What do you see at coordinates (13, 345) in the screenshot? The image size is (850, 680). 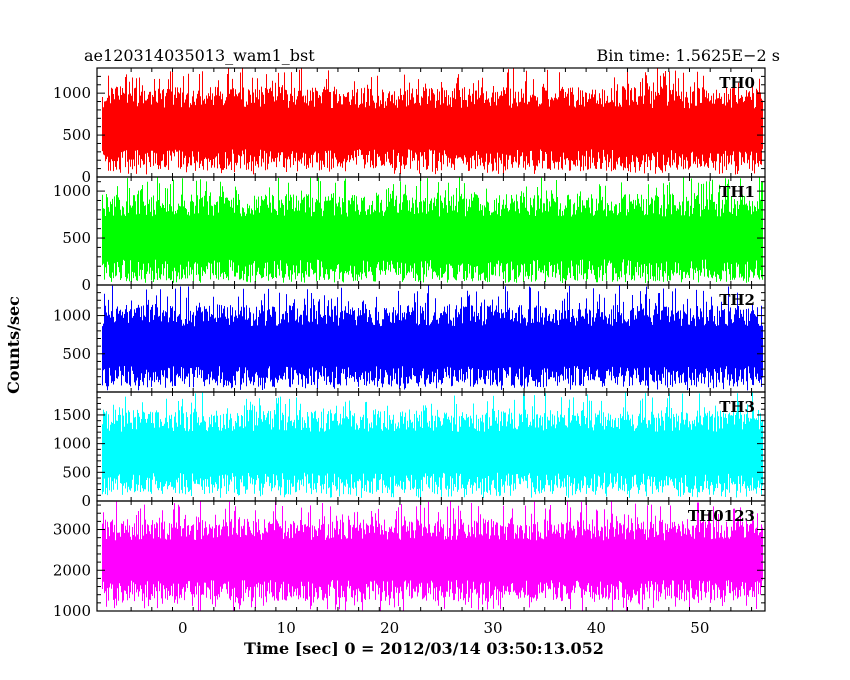 I see `y-axis-label: Counts/sec` at bounding box center [13, 345].